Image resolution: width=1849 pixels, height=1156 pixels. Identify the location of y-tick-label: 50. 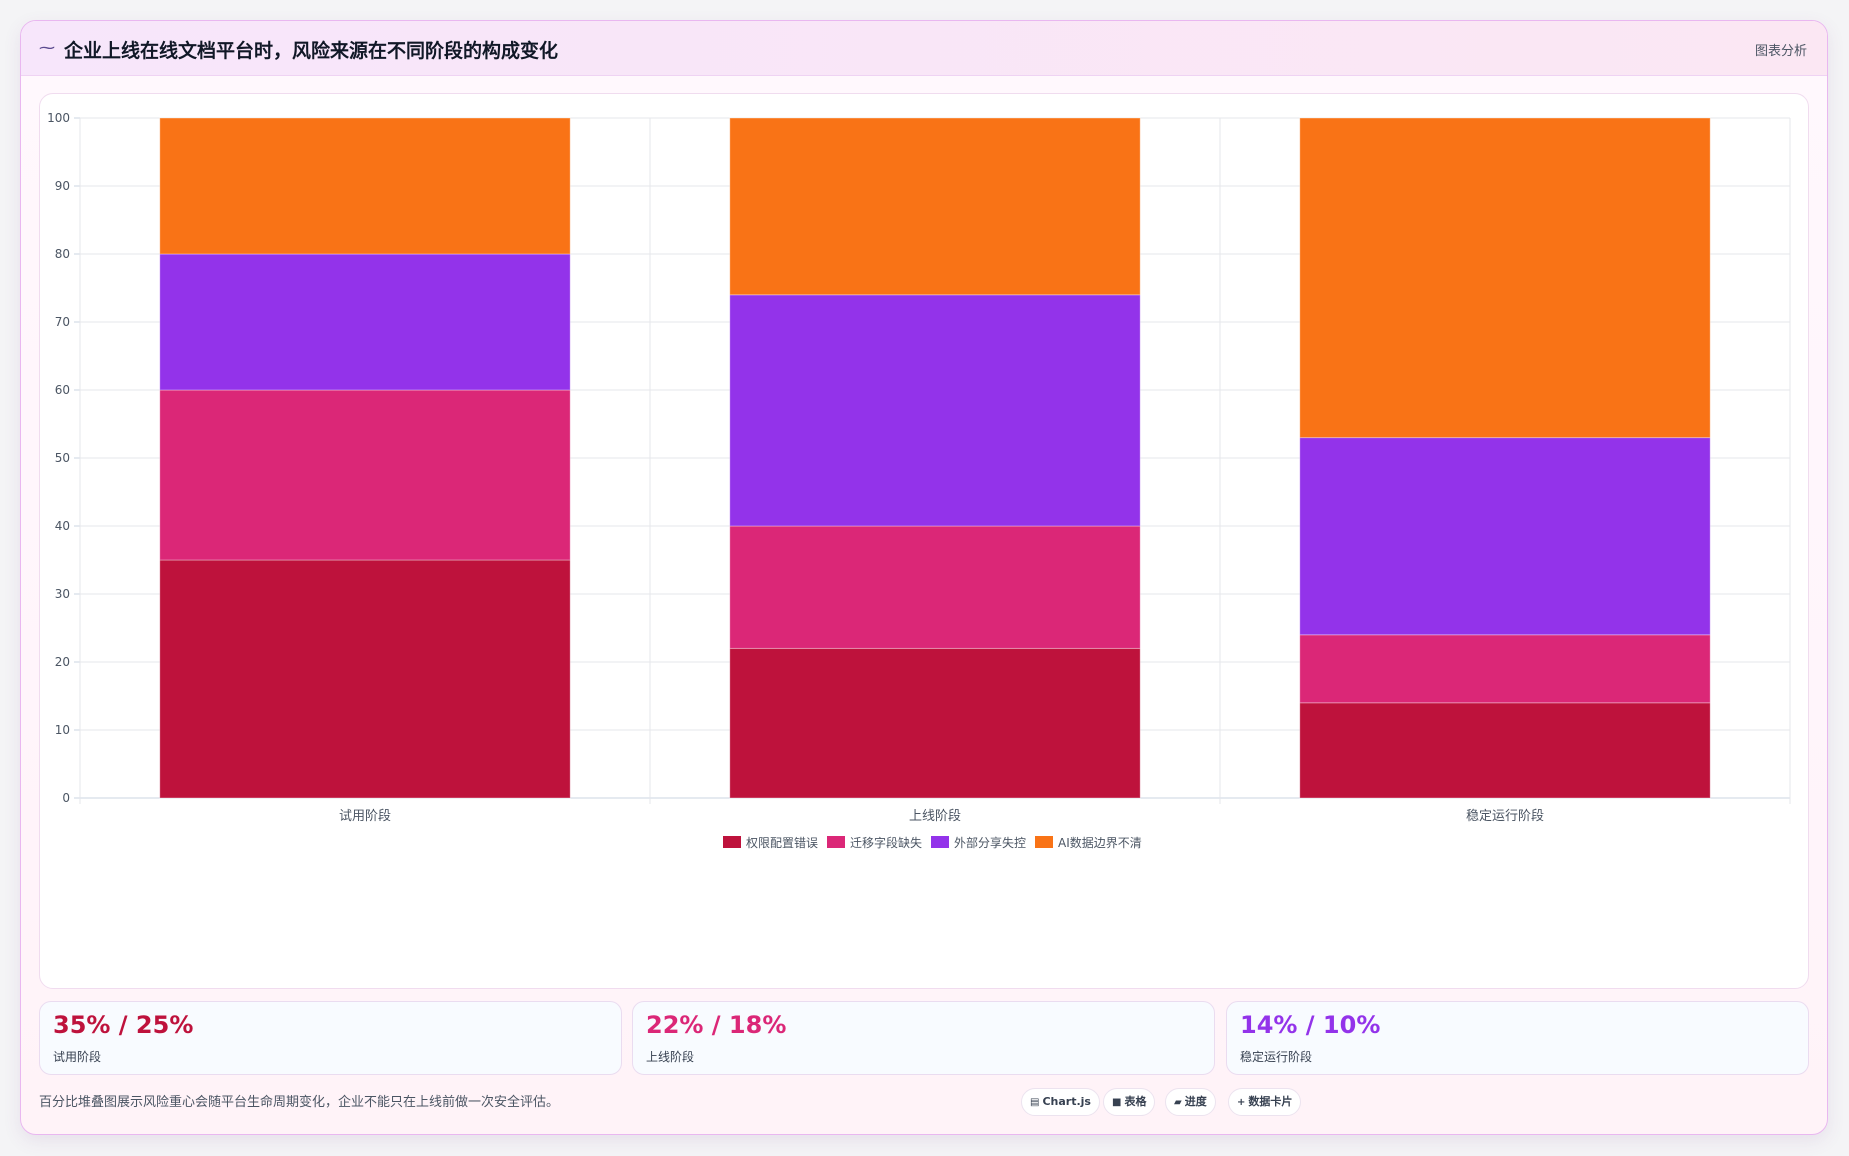
(62, 458).